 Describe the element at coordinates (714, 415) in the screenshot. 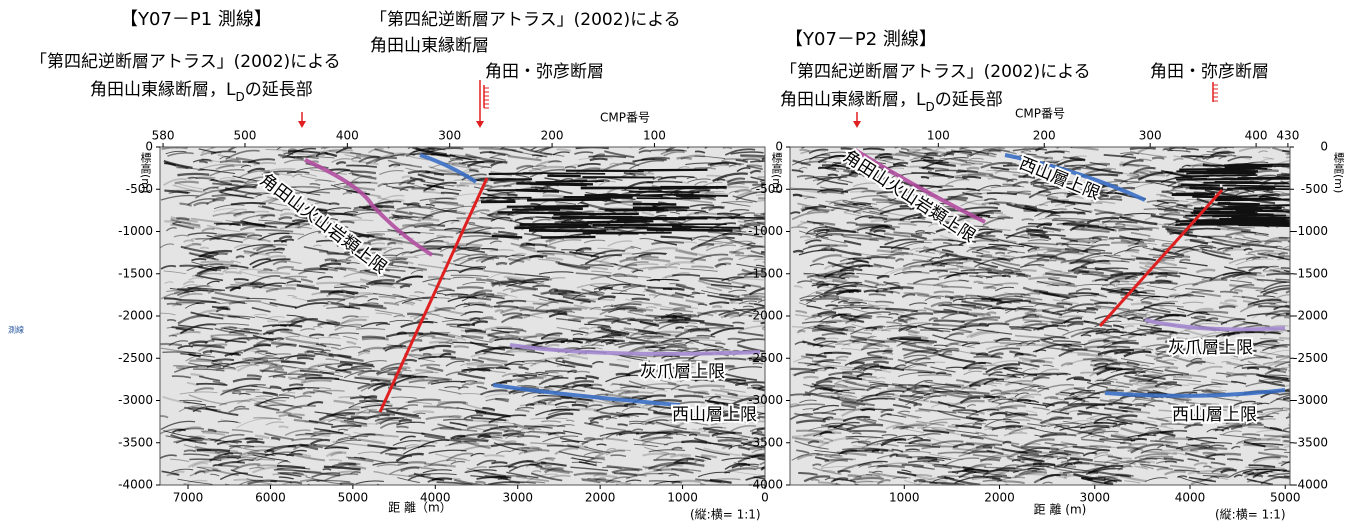

I see `annotation: 西山層上限` at that location.